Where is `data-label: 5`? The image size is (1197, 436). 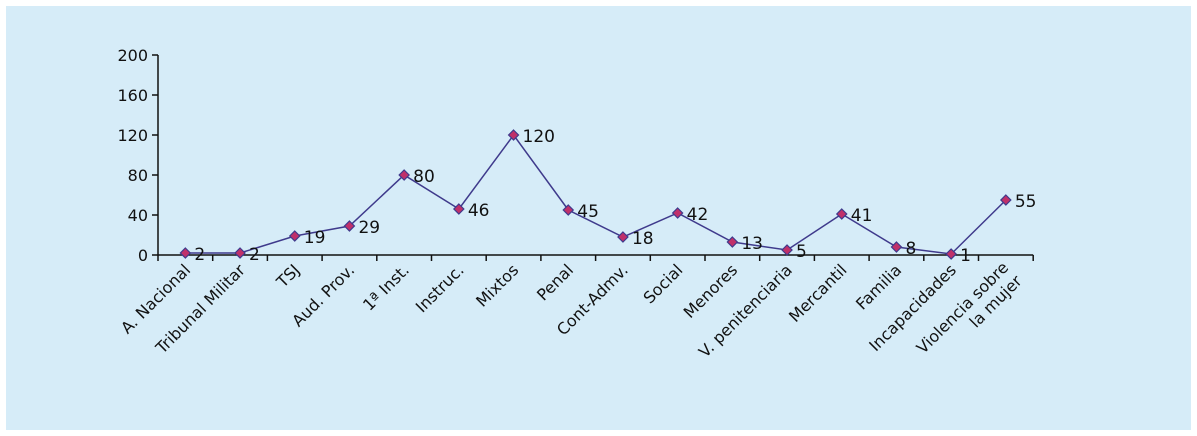
data-label: 5 is located at coordinates (801, 252).